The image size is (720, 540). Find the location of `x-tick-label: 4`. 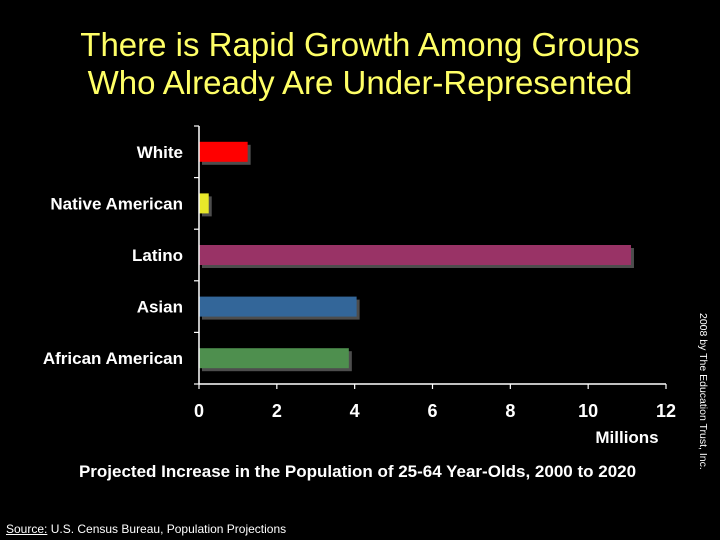

x-tick-label: 4 is located at coordinates (355, 411).